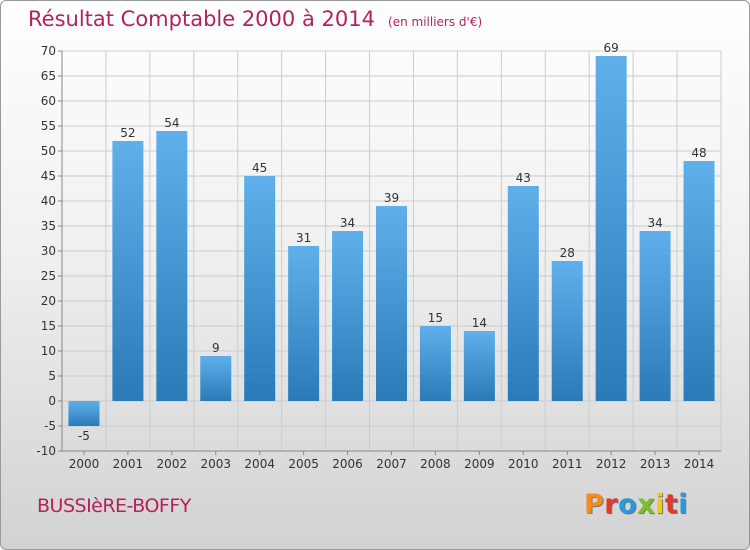 This screenshot has height=550, width=750. Describe the element at coordinates (391, 198) in the screenshot. I see `data-label: 39` at that location.